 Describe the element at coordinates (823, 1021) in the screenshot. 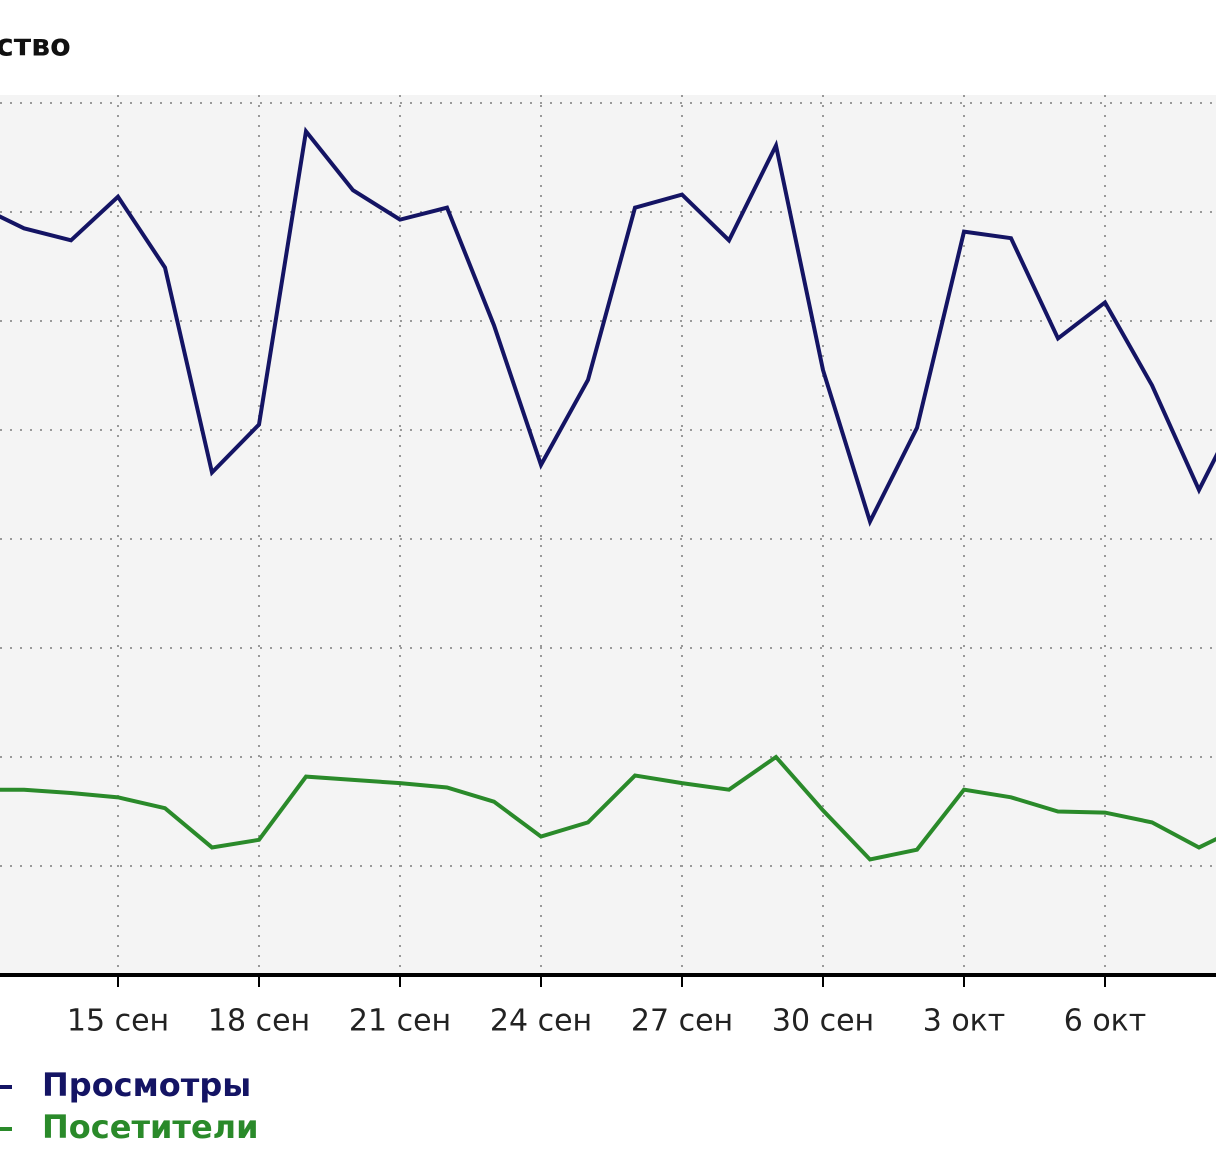

I see `x-tick-label: 30 сен` at that location.